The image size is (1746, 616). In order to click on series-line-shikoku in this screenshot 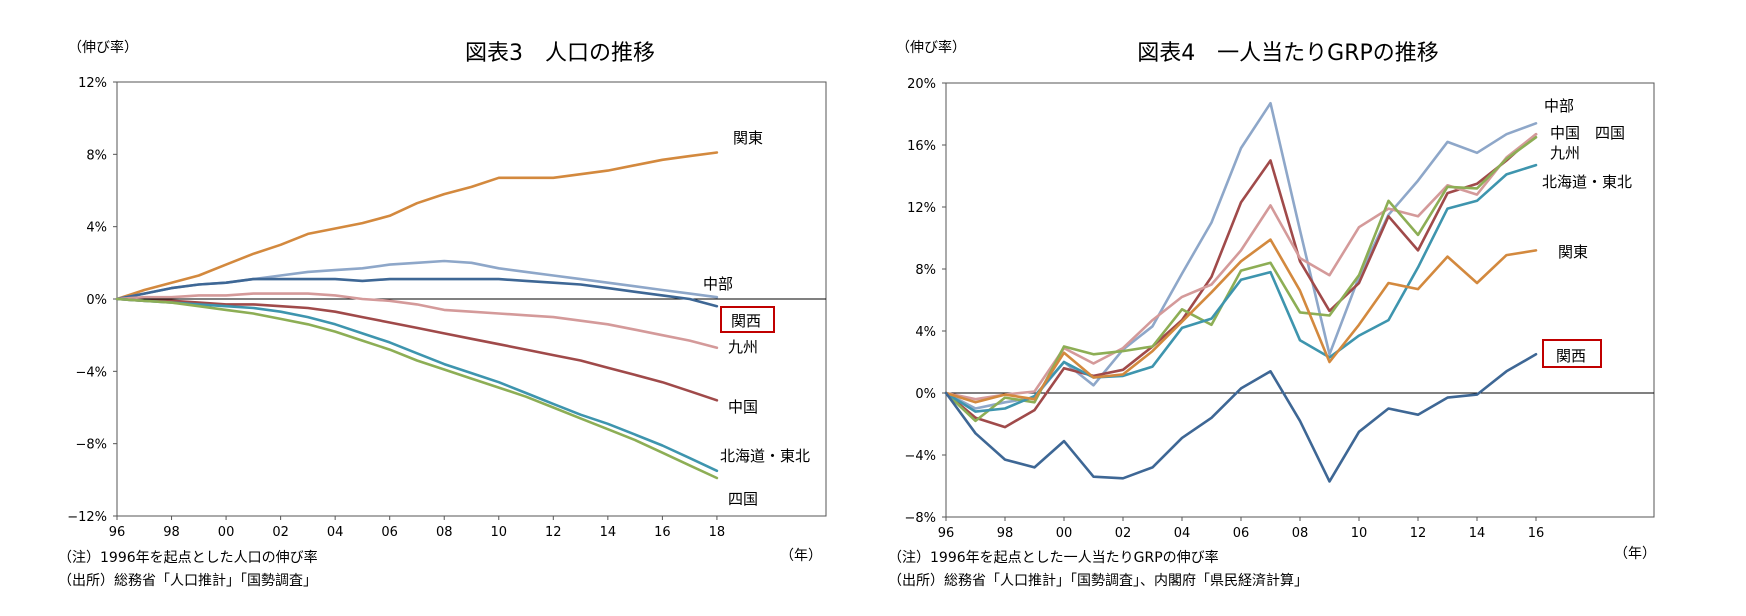, I will do `click(417, 388)`.